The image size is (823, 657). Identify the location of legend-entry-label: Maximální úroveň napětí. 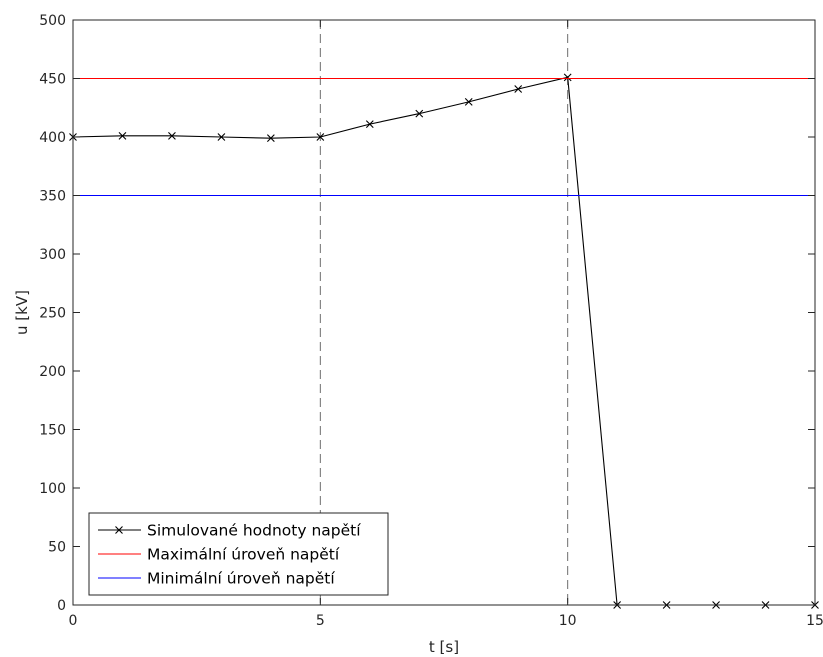
(243, 555).